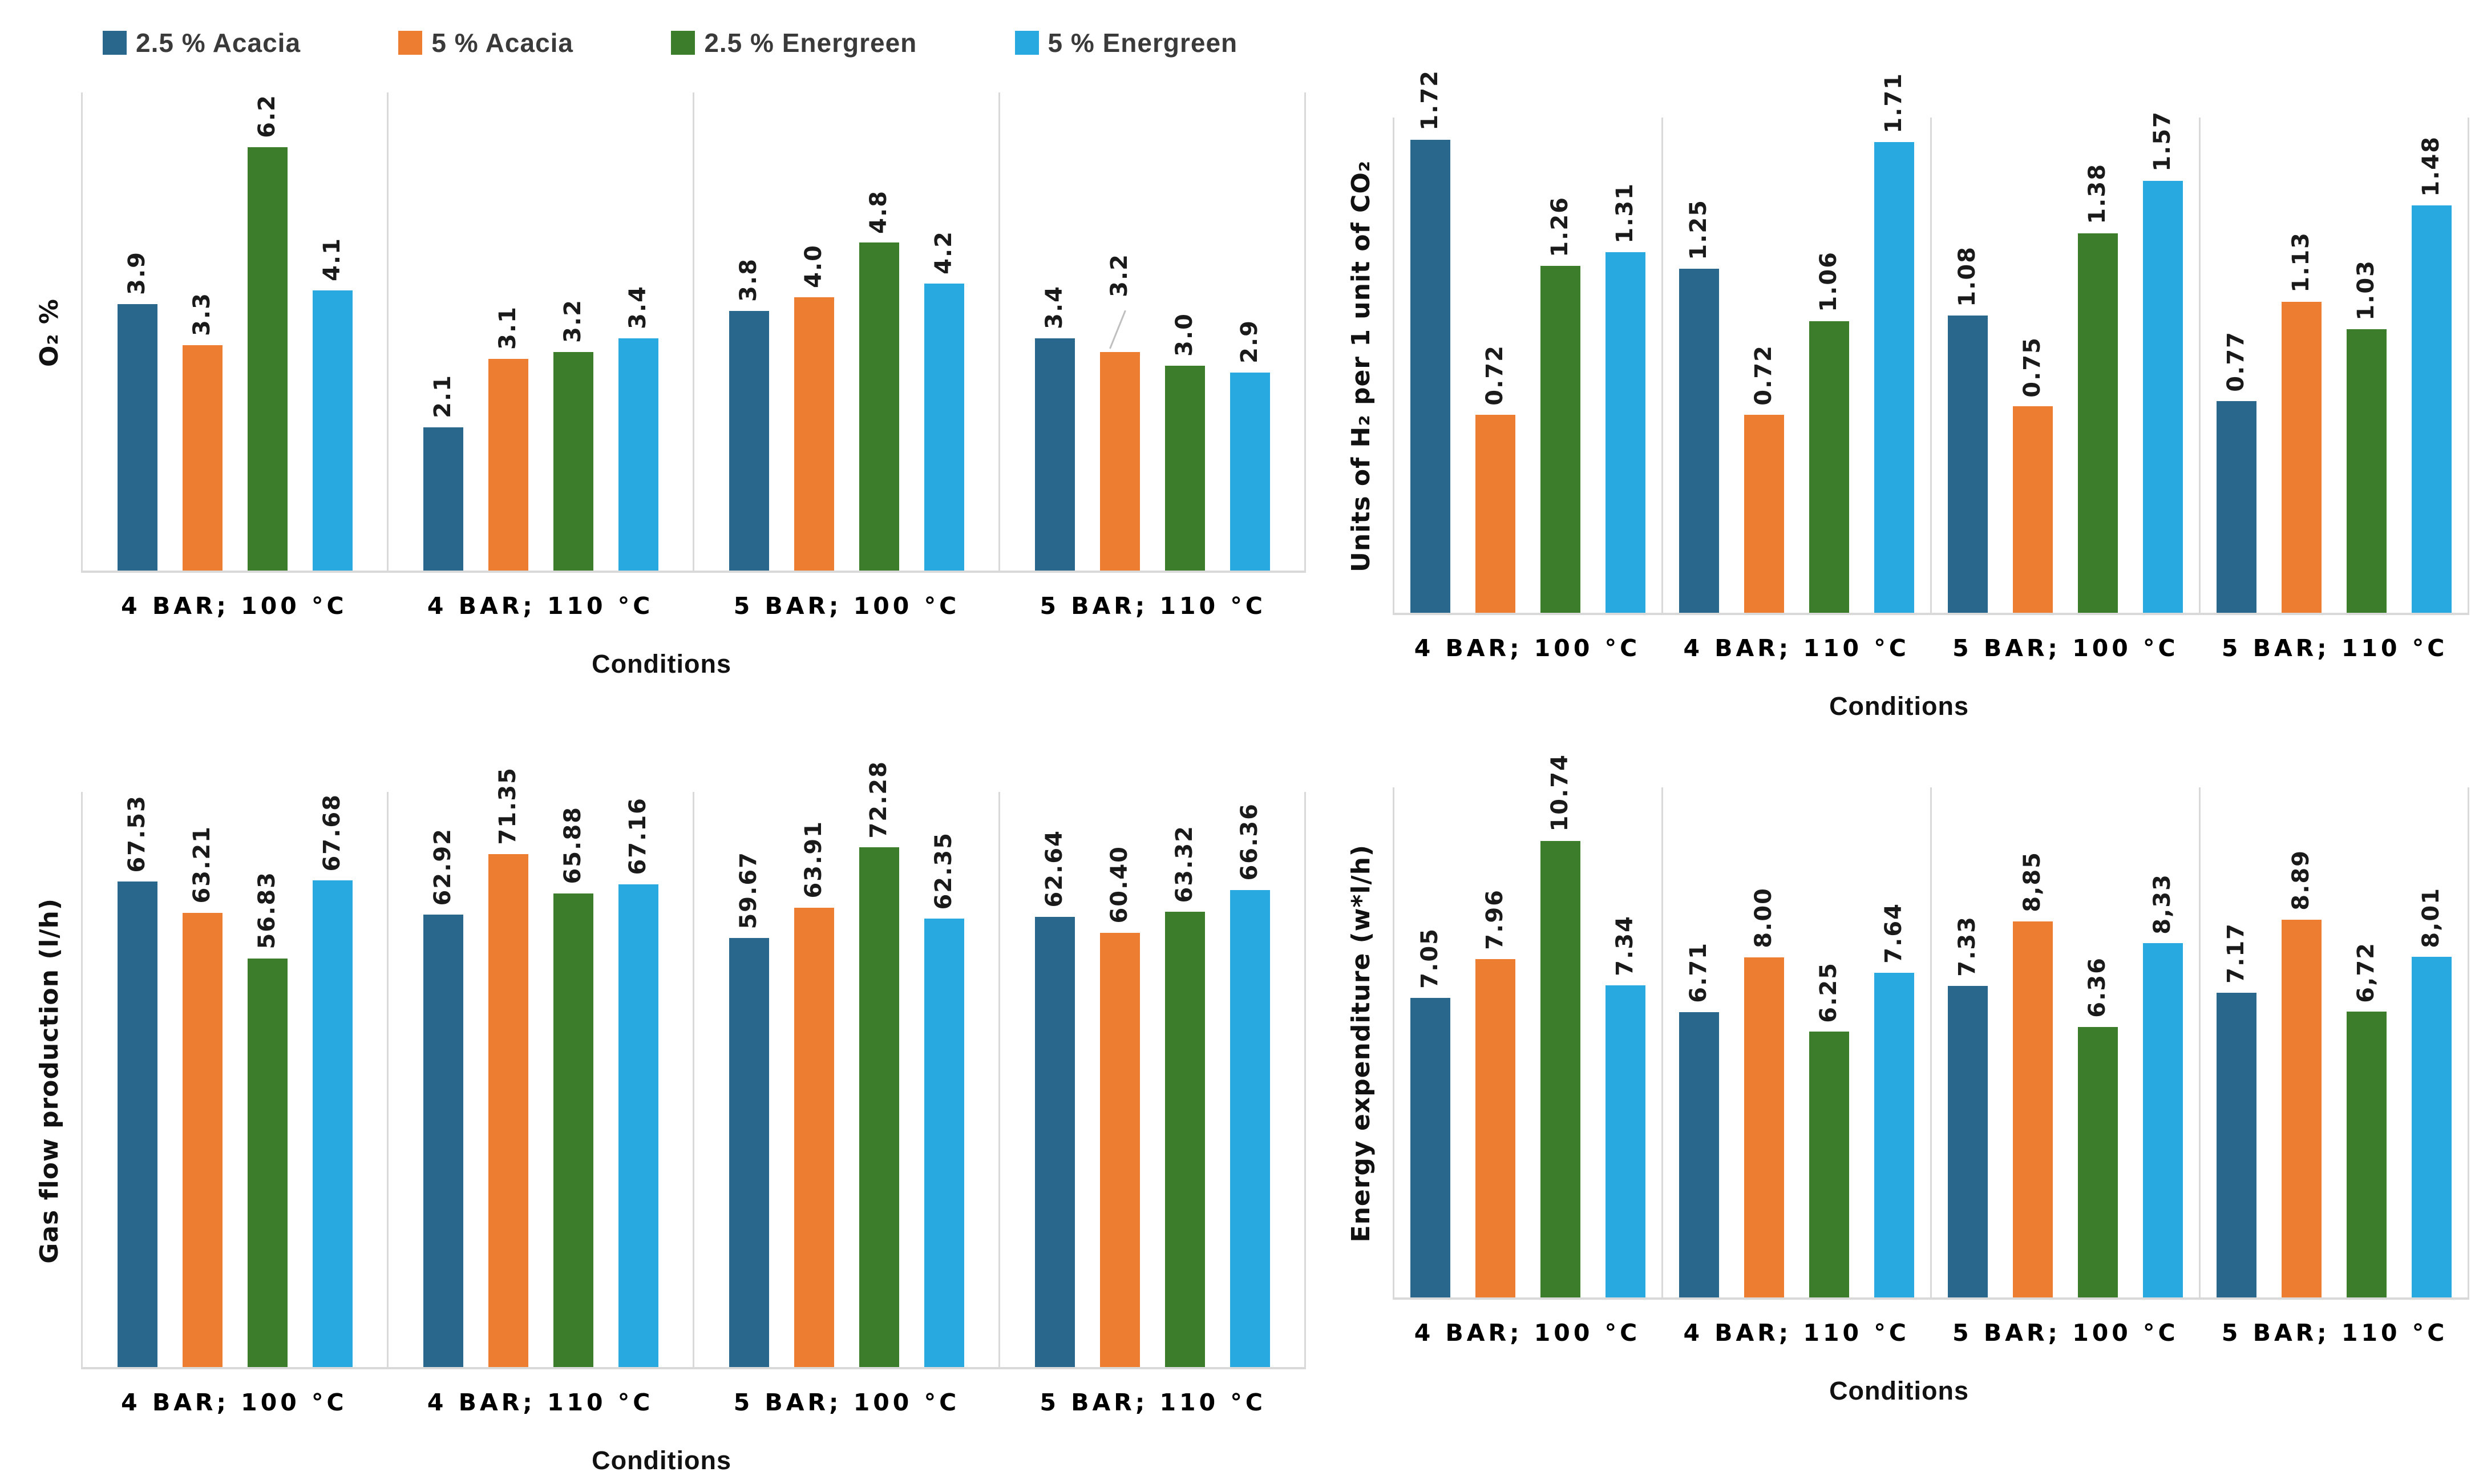 The width and height of the screenshot is (2475, 1484). What do you see at coordinates (1430, 341) in the screenshot?
I see `bar-slot: 1.72` at bounding box center [1430, 341].